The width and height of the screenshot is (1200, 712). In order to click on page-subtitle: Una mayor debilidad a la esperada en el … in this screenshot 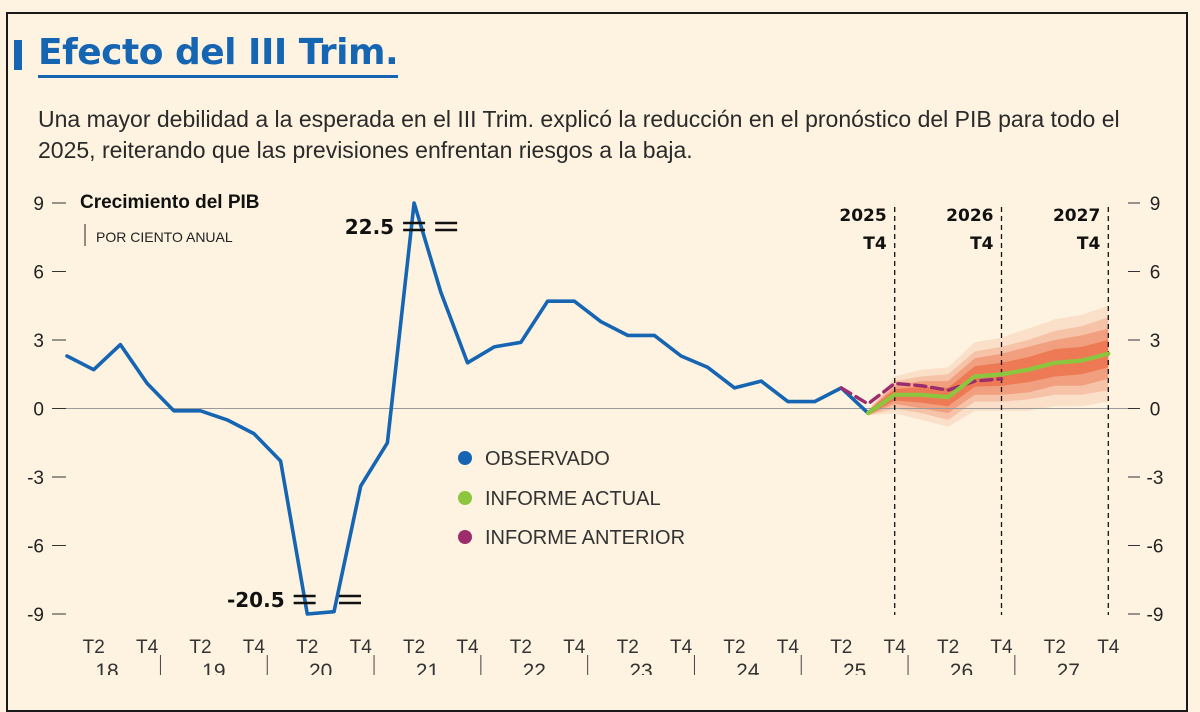, I will do `click(579, 134)`.